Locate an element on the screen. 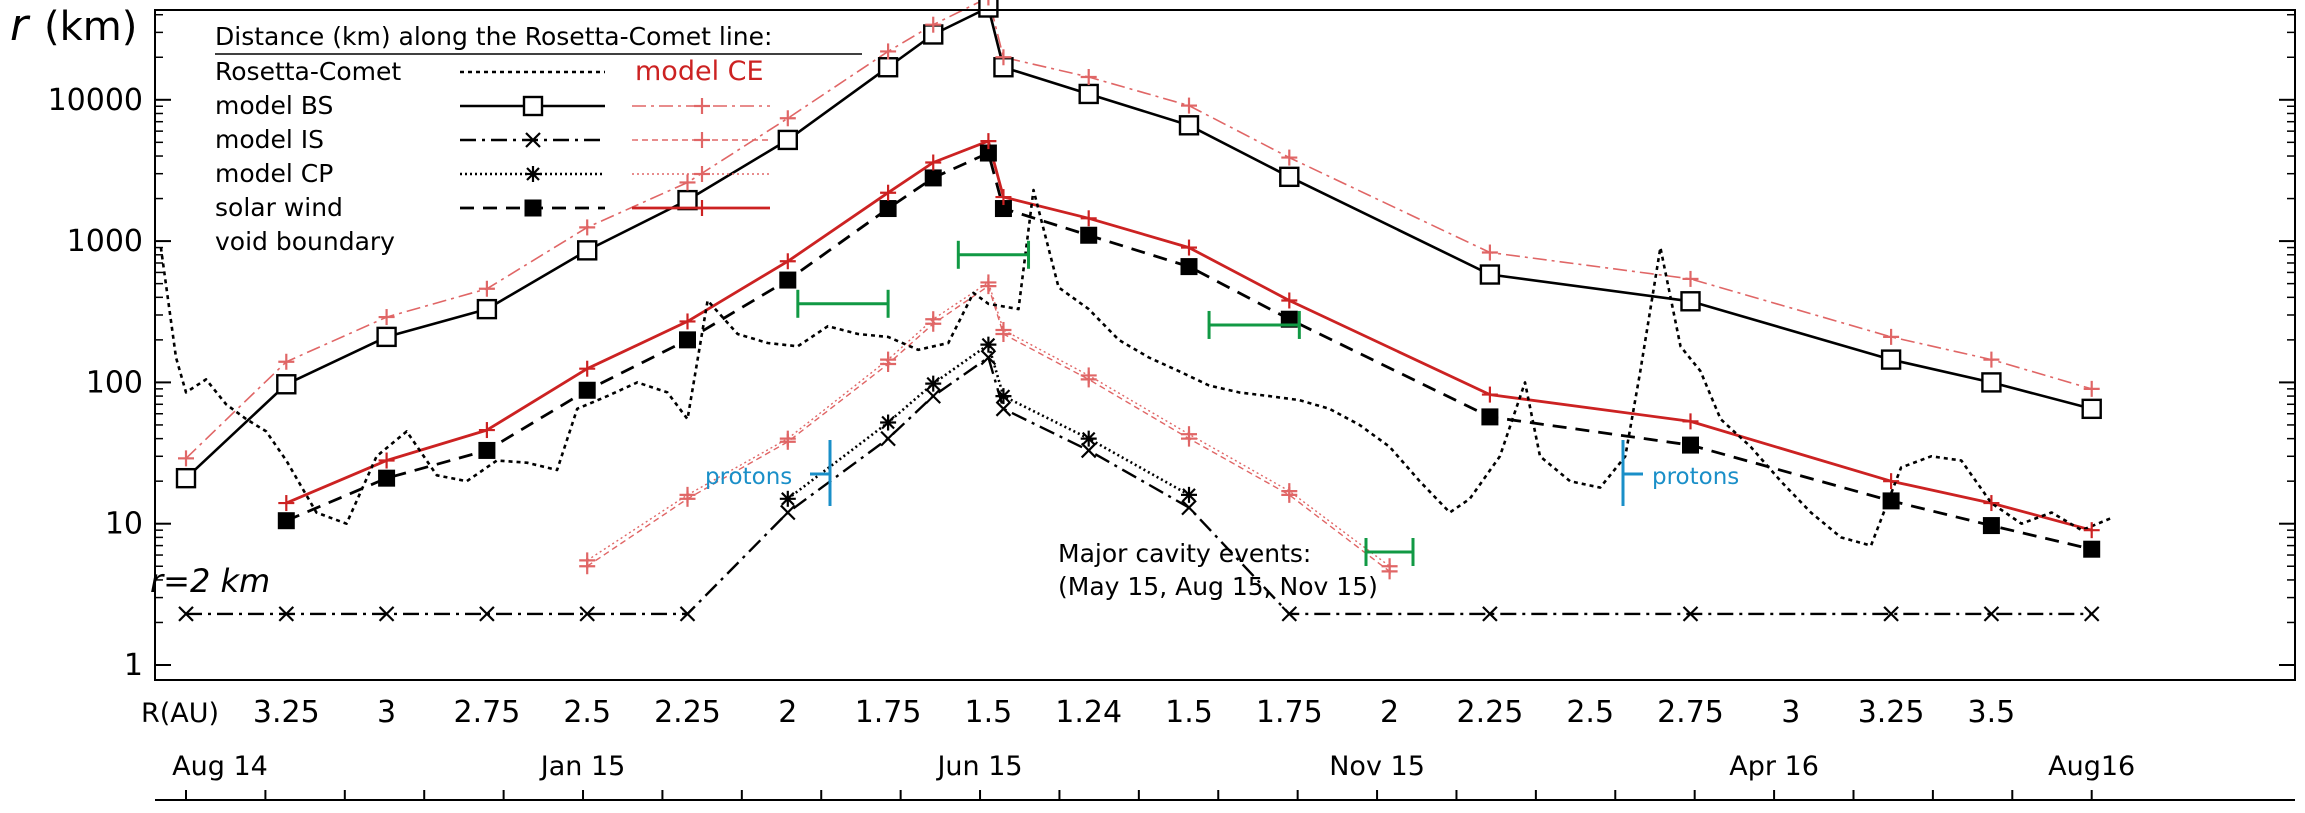 The image size is (2305, 813). legend-marker-model-ce-cp is located at coordinates (702, 174).